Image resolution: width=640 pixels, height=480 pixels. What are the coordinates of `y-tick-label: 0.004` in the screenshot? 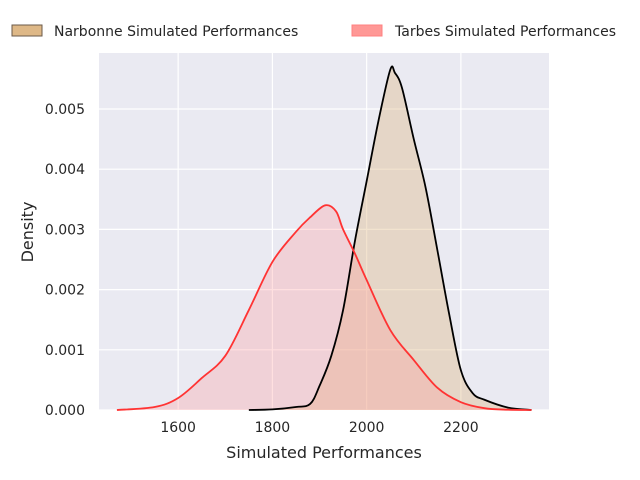 It's located at (65, 170).